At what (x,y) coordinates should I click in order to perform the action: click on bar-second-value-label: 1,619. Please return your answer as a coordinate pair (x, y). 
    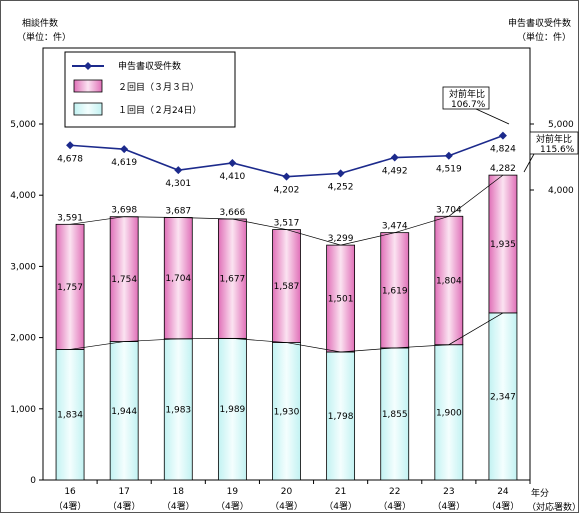
    Looking at the image, I should click on (395, 291).